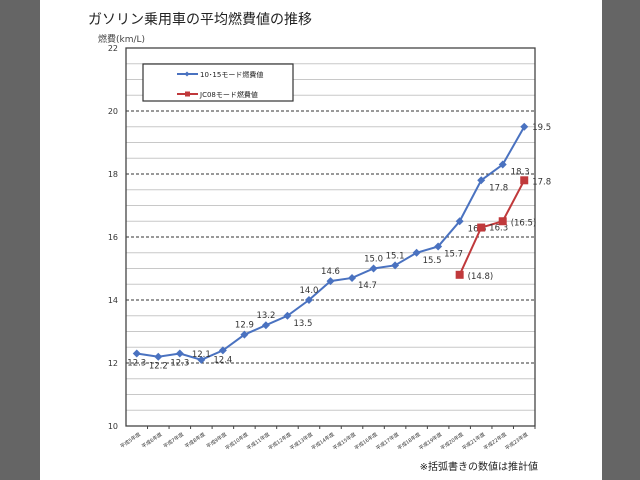 This screenshot has width=640, height=480. What do you see at coordinates (330, 272) in the screenshot?
I see `data-label: 14.6` at bounding box center [330, 272].